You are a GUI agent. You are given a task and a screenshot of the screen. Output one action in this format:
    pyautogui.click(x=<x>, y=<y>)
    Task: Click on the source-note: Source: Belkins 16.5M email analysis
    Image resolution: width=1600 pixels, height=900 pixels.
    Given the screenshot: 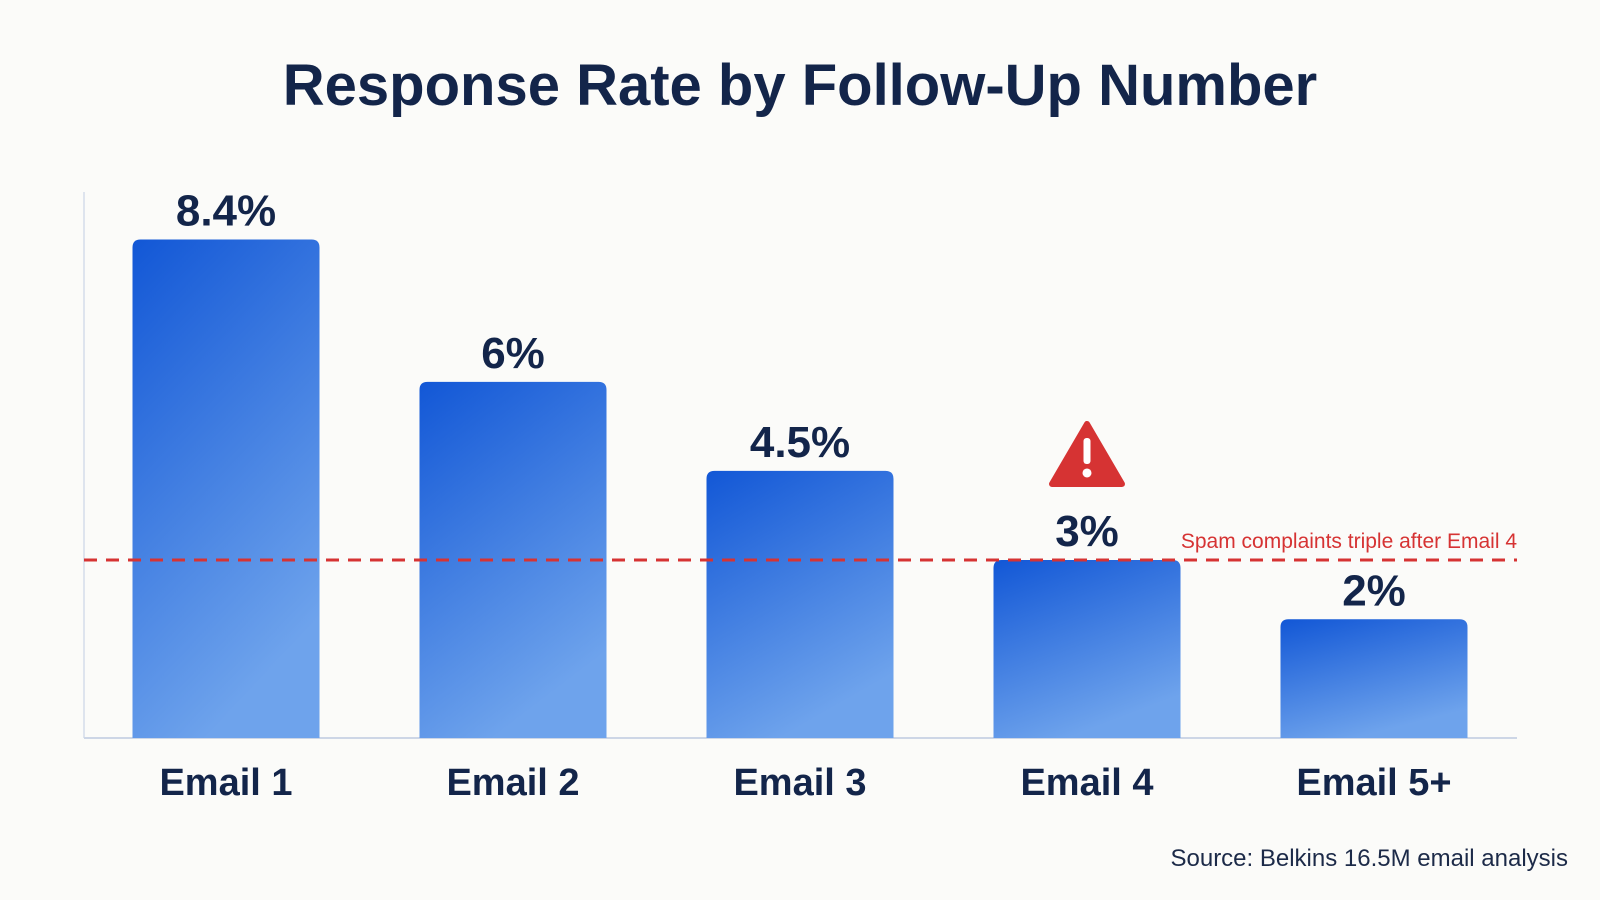 What is the action you would take?
    pyautogui.click(x=1369, y=858)
    